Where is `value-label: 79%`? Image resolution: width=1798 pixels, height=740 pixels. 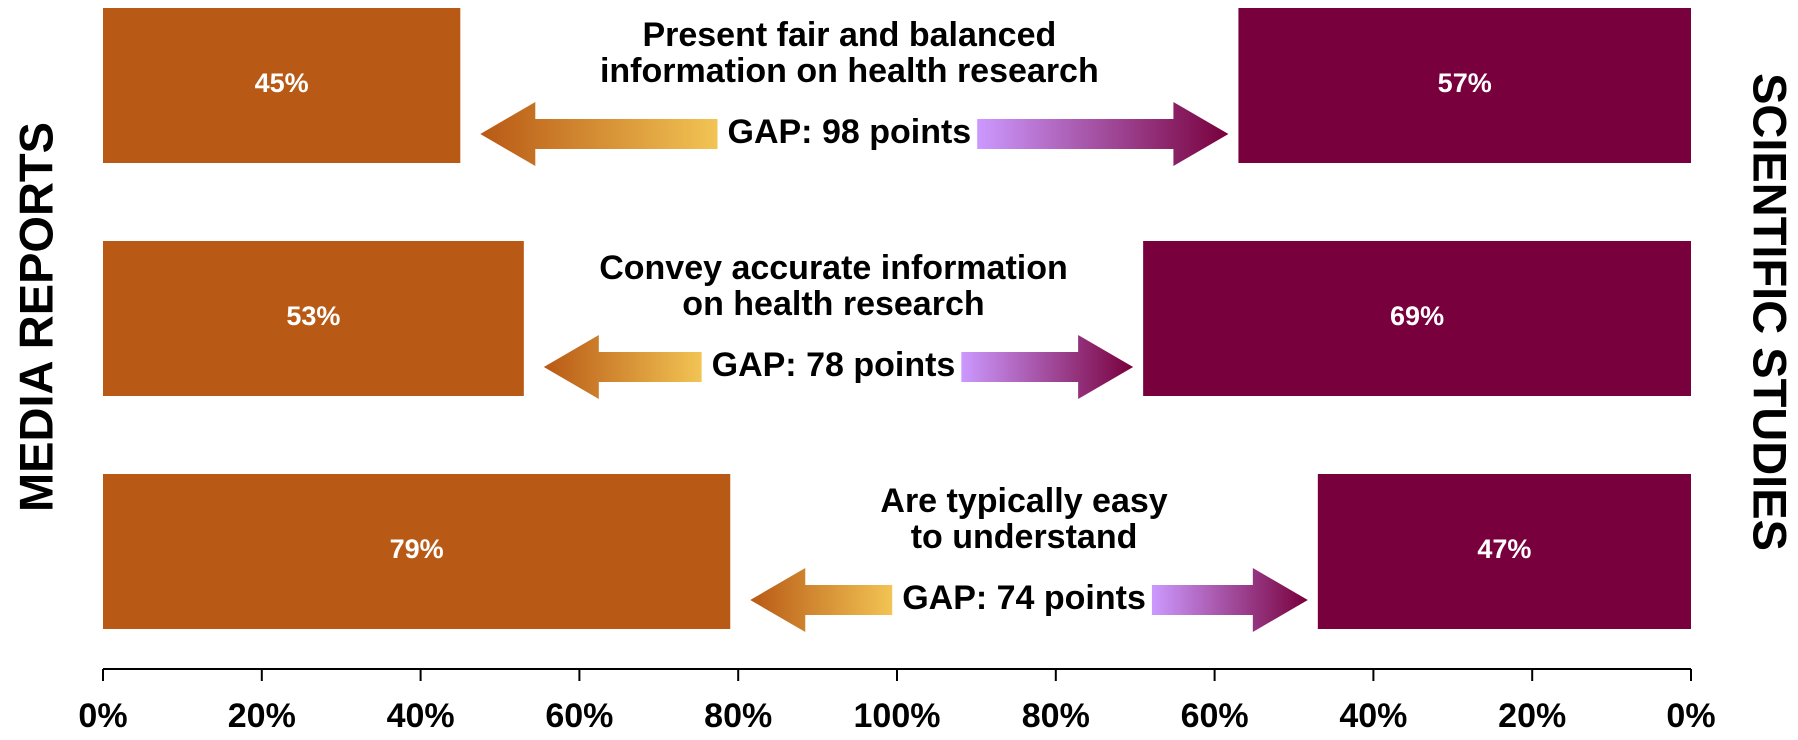
value-label: 79% is located at coordinates (417, 549).